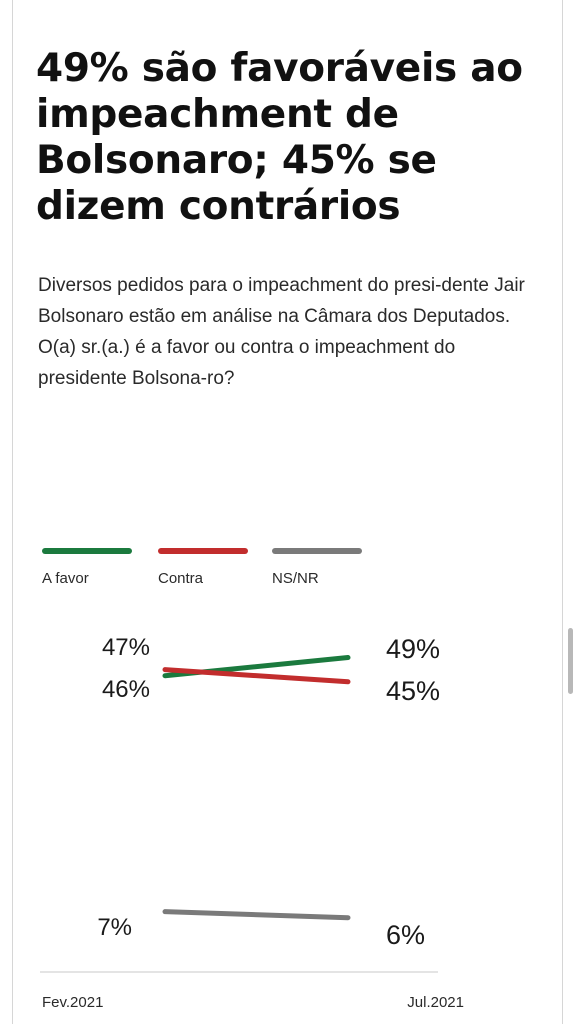  What do you see at coordinates (256, 676) in the screenshot?
I see `series-line-contra` at bounding box center [256, 676].